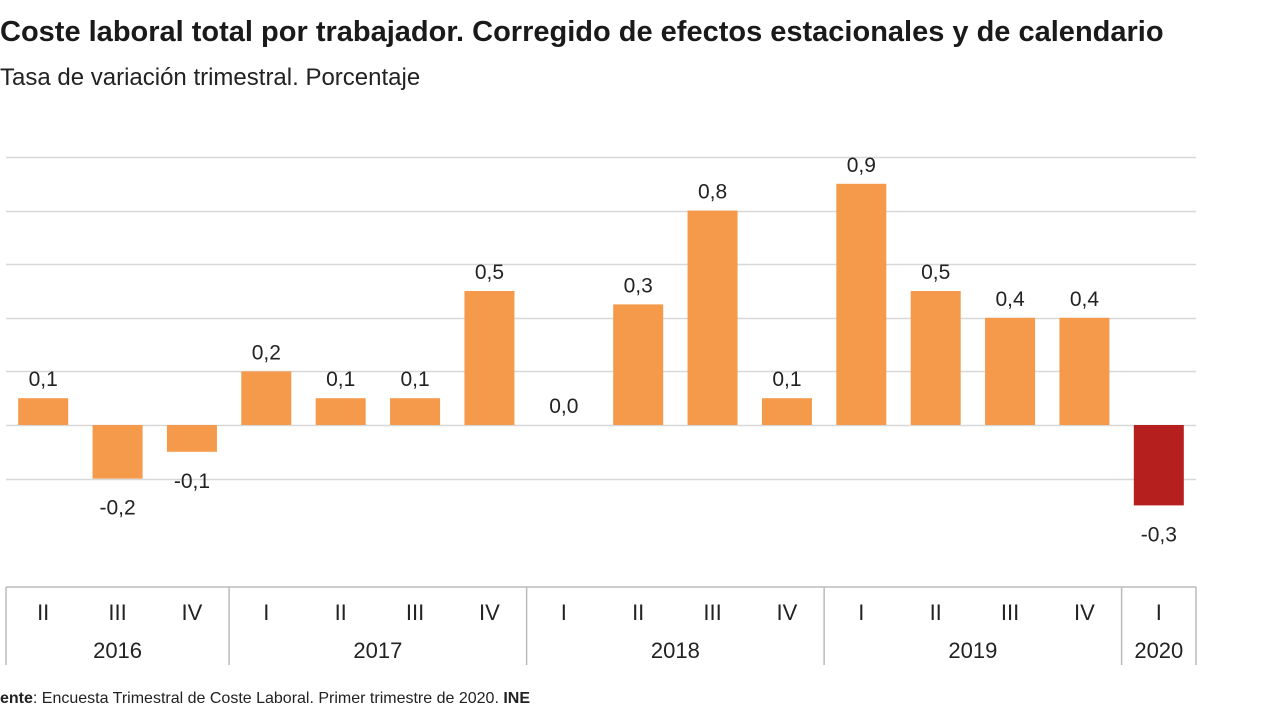 Image resolution: width=1280 pixels, height=720 pixels. Describe the element at coordinates (210, 77) in the screenshot. I see `chart-subtitle: Tasa de variación trimestral. Porcentaje` at that location.